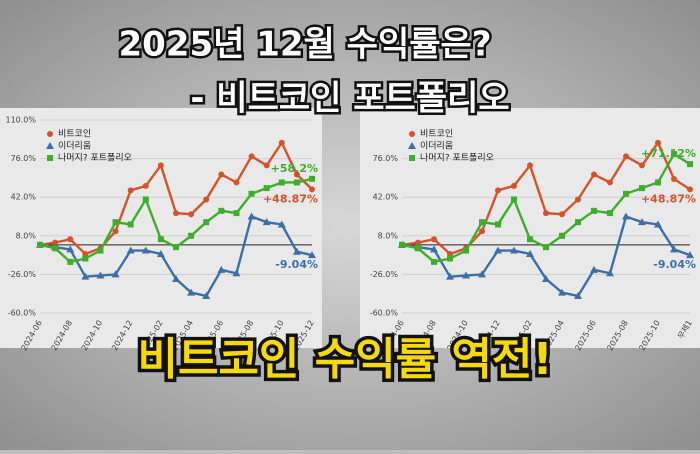 The image size is (700, 454). What do you see at coordinates (668, 153) in the screenshot?
I see `end-label: +71.12%` at bounding box center [668, 153].